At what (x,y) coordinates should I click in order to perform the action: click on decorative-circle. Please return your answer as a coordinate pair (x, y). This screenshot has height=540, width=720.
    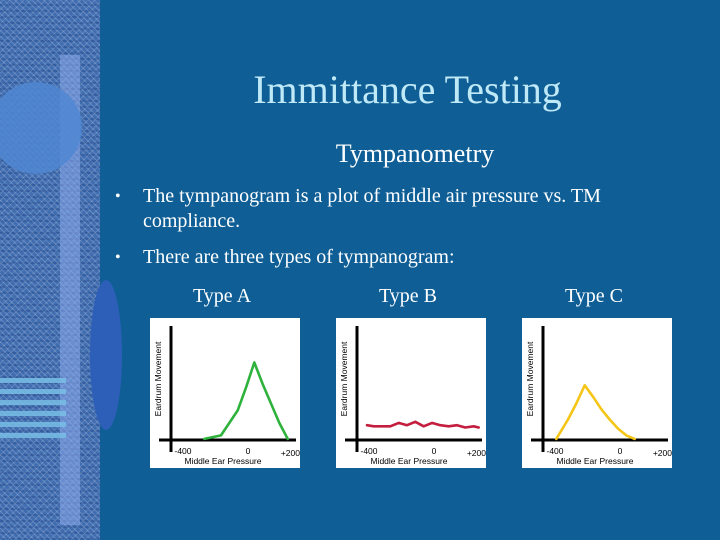
    Looking at the image, I should click on (41, 128).